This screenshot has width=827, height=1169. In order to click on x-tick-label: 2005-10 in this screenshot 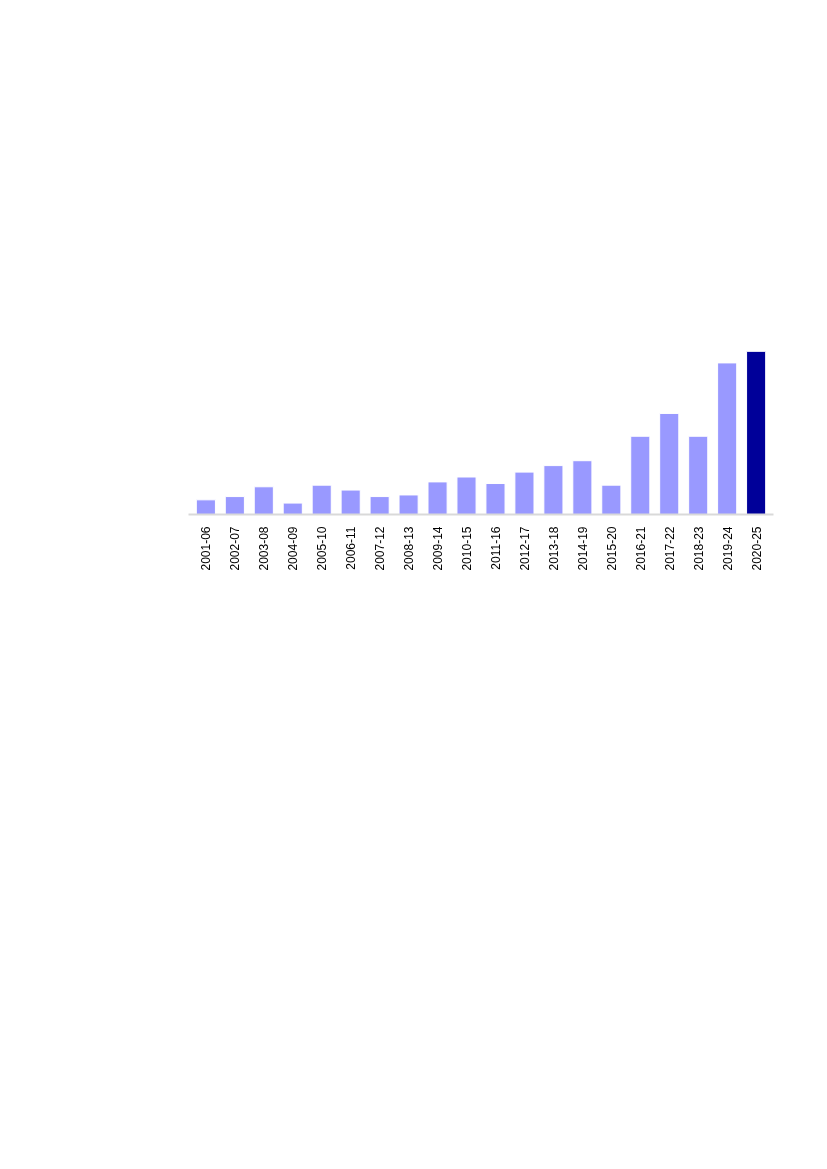, I will do `click(322, 548)`.